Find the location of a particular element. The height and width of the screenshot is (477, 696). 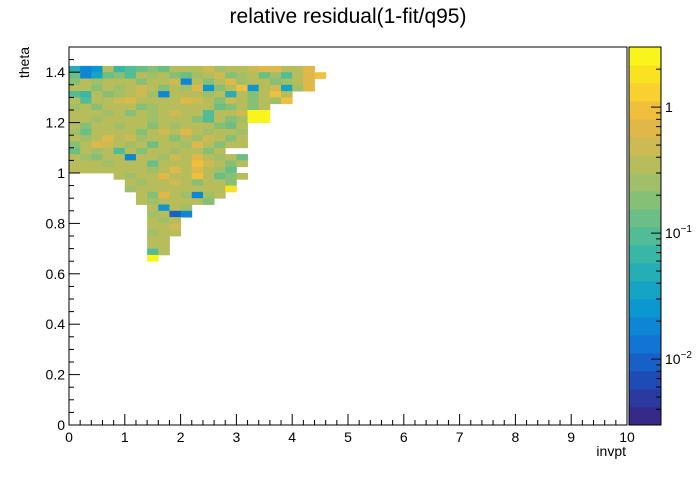

x-tick-label: 4 is located at coordinates (292, 437).